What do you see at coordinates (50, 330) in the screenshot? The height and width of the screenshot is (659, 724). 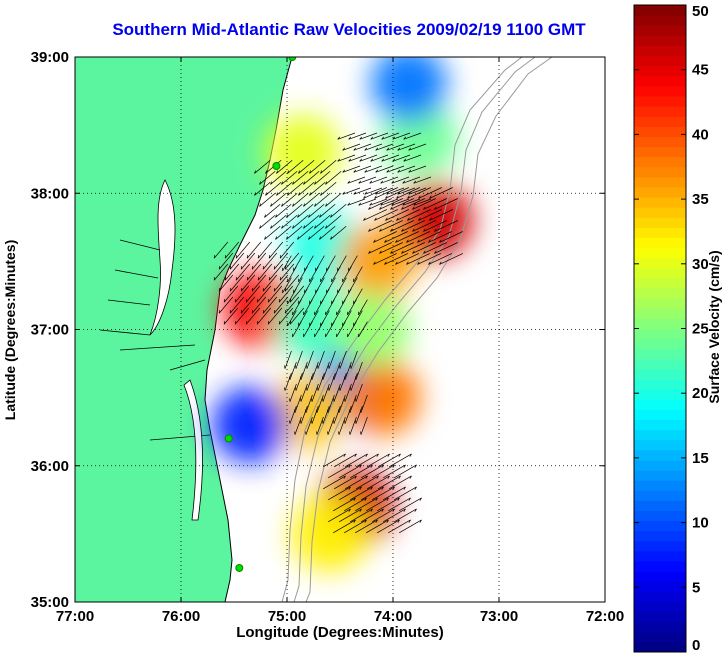 I see `y-tick-label: 37:00` at bounding box center [50, 330].